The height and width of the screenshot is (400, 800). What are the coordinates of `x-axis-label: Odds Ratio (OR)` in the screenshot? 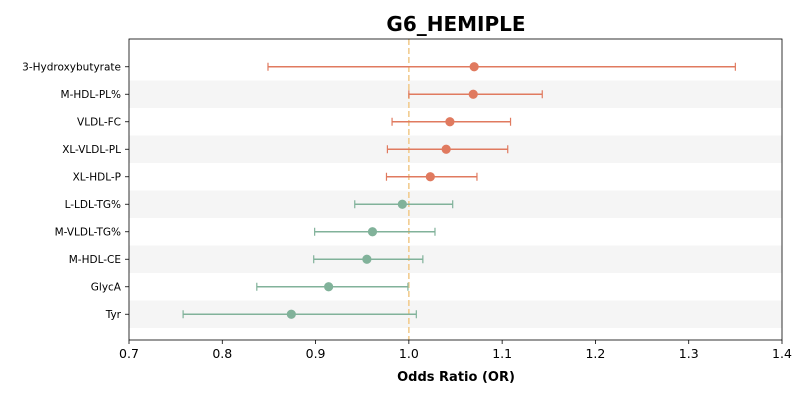 It's located at (456, 377).